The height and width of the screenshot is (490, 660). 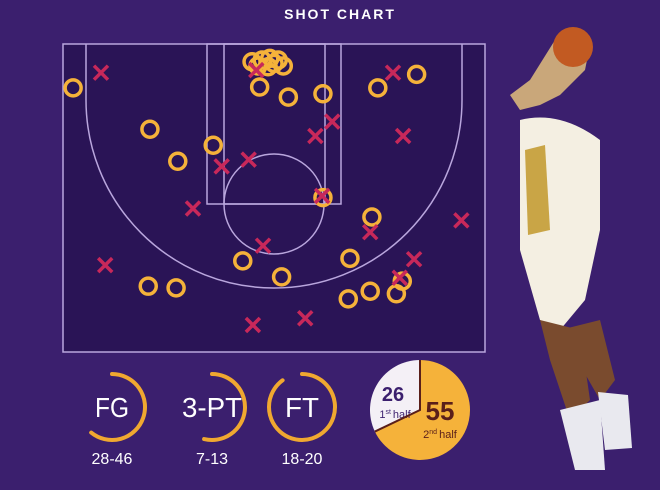 What do you see at coordinates (112, 407) in the screenshot?
I see `stat-label: FG` at bounding box center [112, 407].